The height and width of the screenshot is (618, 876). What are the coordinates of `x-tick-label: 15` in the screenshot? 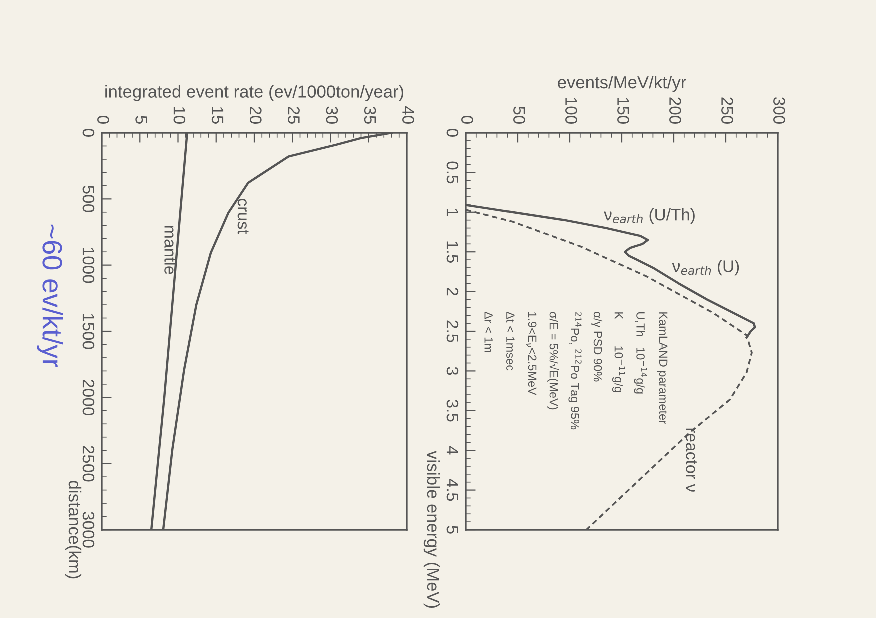 It's located at (218, 115).